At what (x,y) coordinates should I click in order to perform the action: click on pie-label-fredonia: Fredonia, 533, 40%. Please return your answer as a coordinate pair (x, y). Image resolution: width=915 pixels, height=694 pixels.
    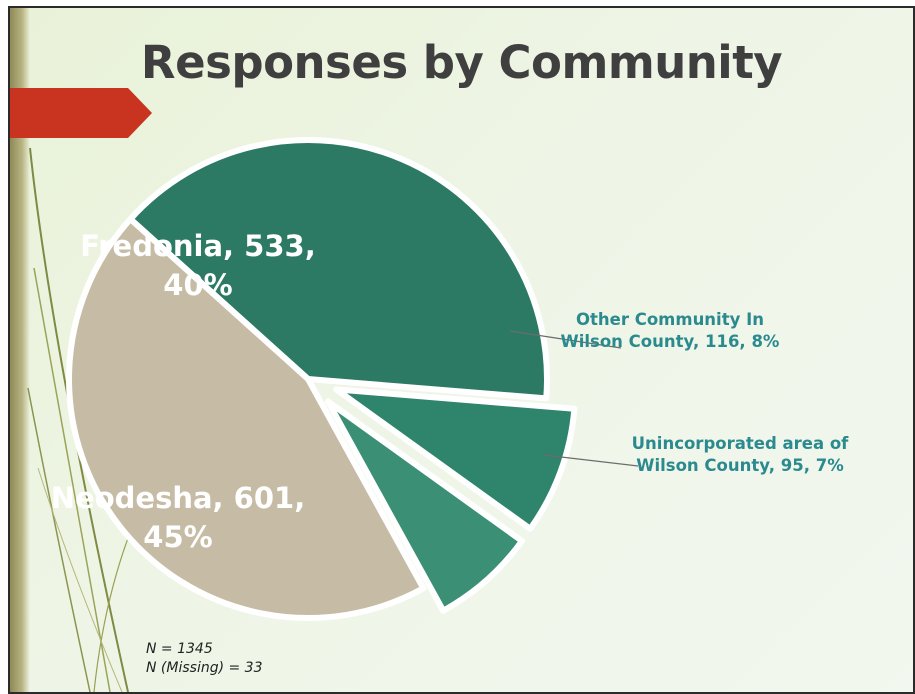
    Looking at the image, I should click on (197, 265).